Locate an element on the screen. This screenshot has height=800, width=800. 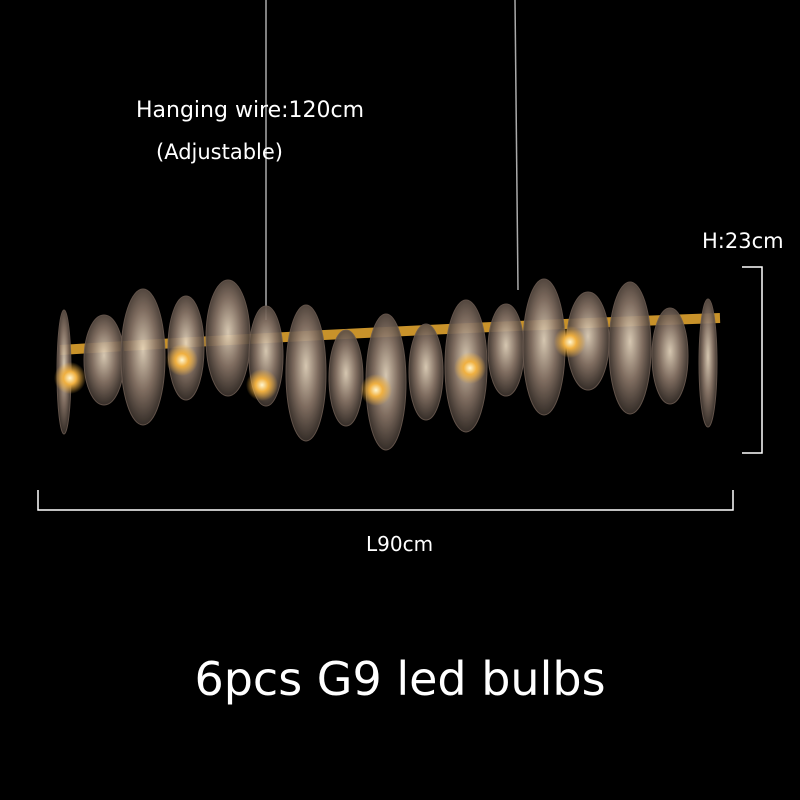
height-bracket is located at coordinates (752, 360).